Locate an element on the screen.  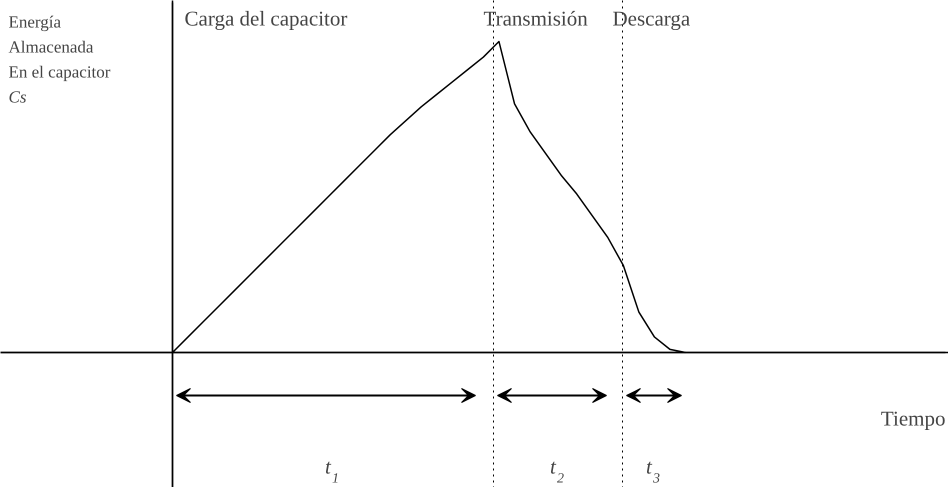
y-axis-title: Energía Almacenada En el capacitor Cs is located at coordinates (59, 59).